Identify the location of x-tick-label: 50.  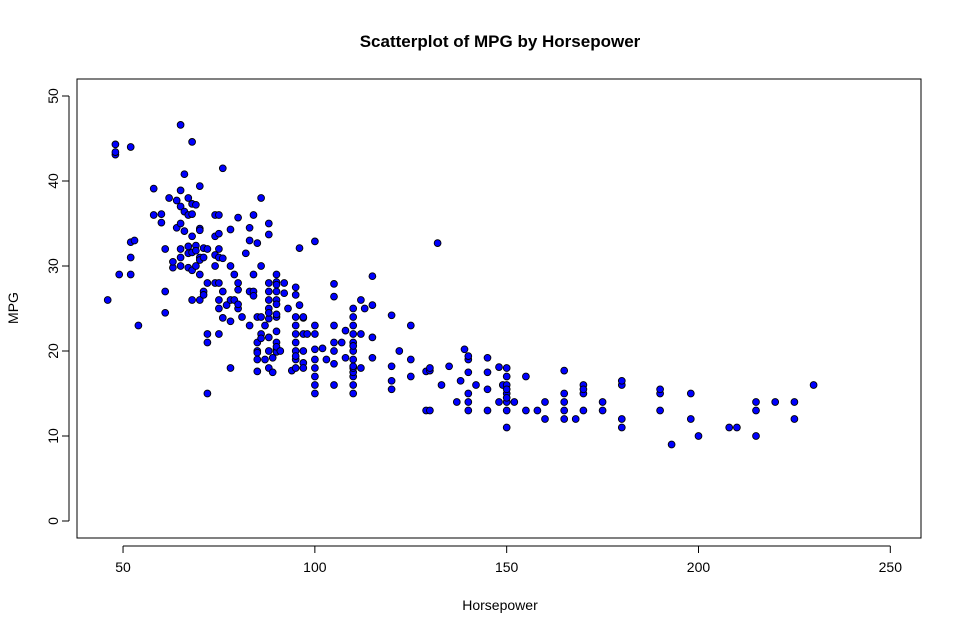
(123, 567).